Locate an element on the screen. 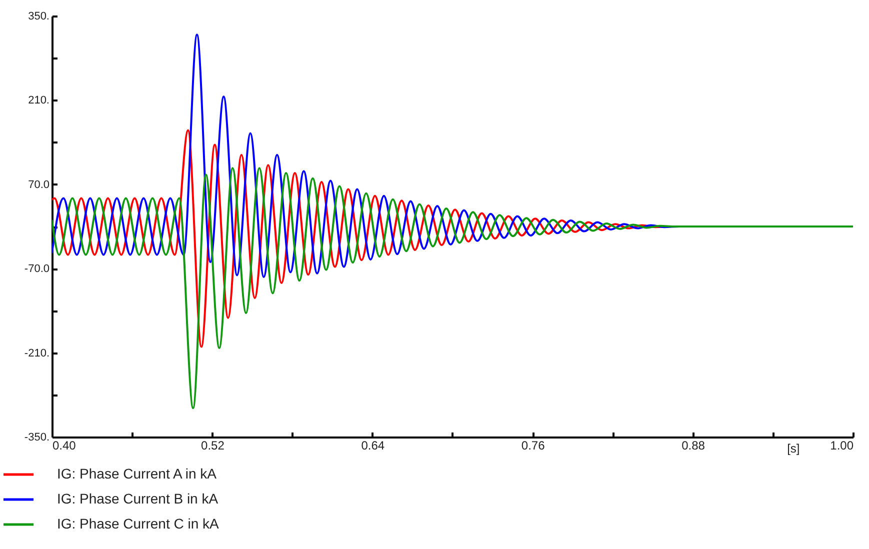 Image resolution: width=869 pixels, height=549 pixels. y-tick-label: 350. is located at coordinates (39, 16).